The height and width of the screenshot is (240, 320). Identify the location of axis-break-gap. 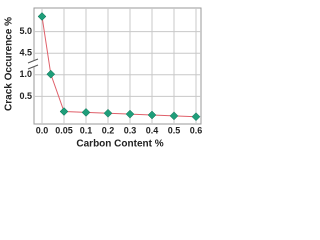
(34, 64).